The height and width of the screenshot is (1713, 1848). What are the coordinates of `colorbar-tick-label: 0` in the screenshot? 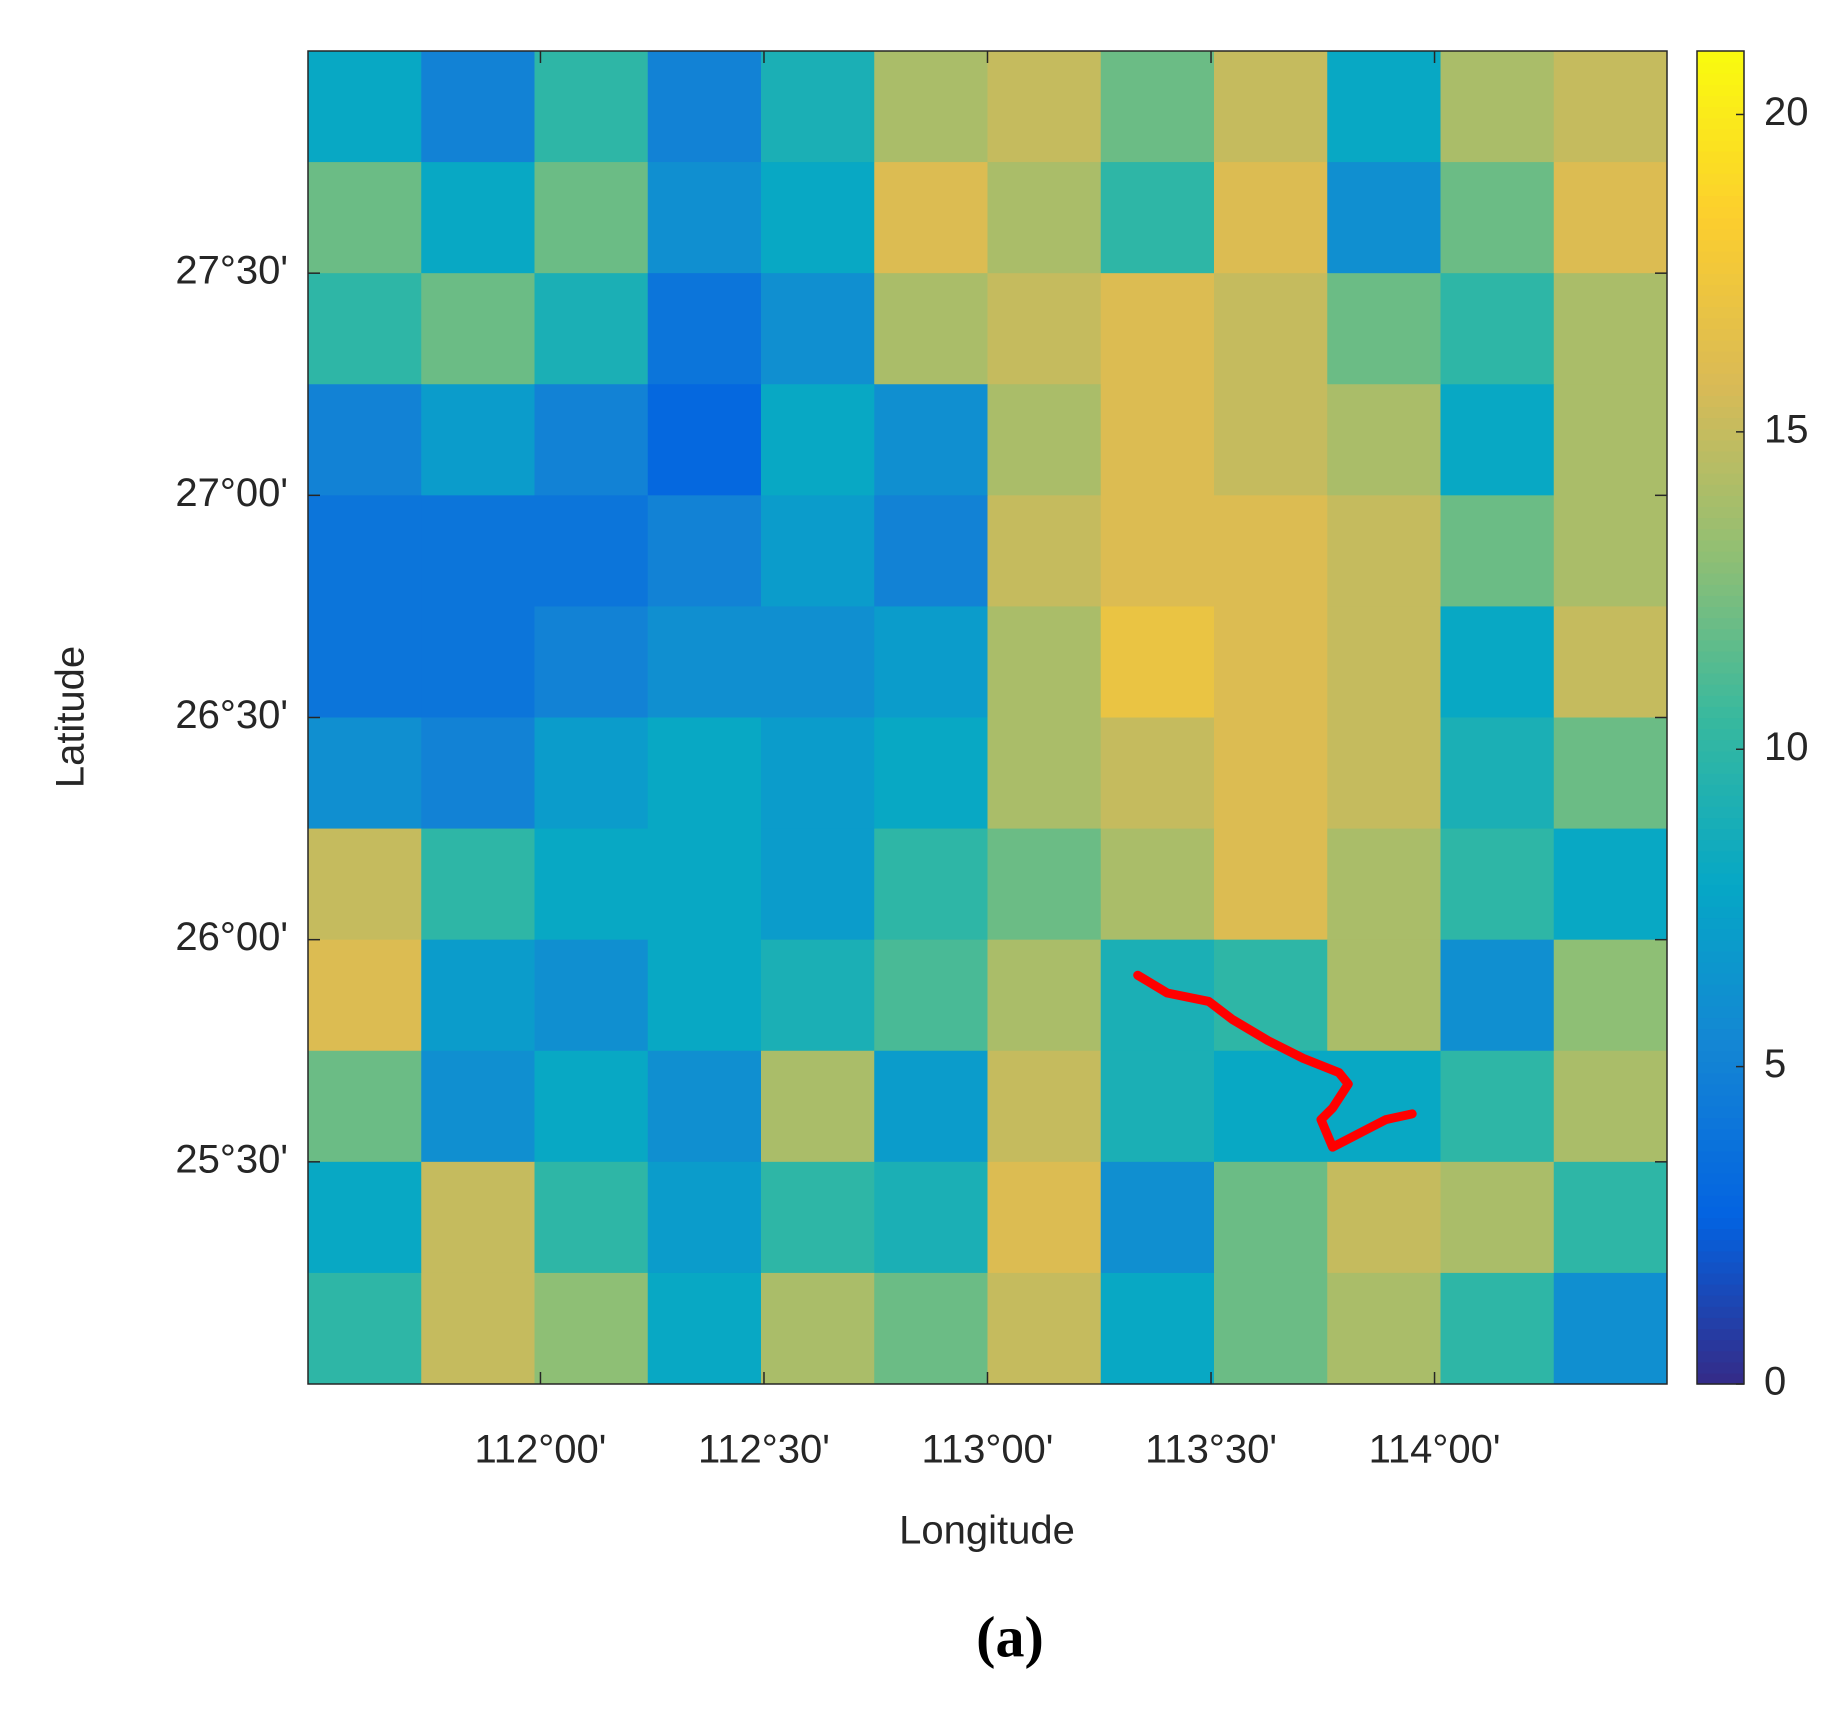 It's located at (1775, 1382).